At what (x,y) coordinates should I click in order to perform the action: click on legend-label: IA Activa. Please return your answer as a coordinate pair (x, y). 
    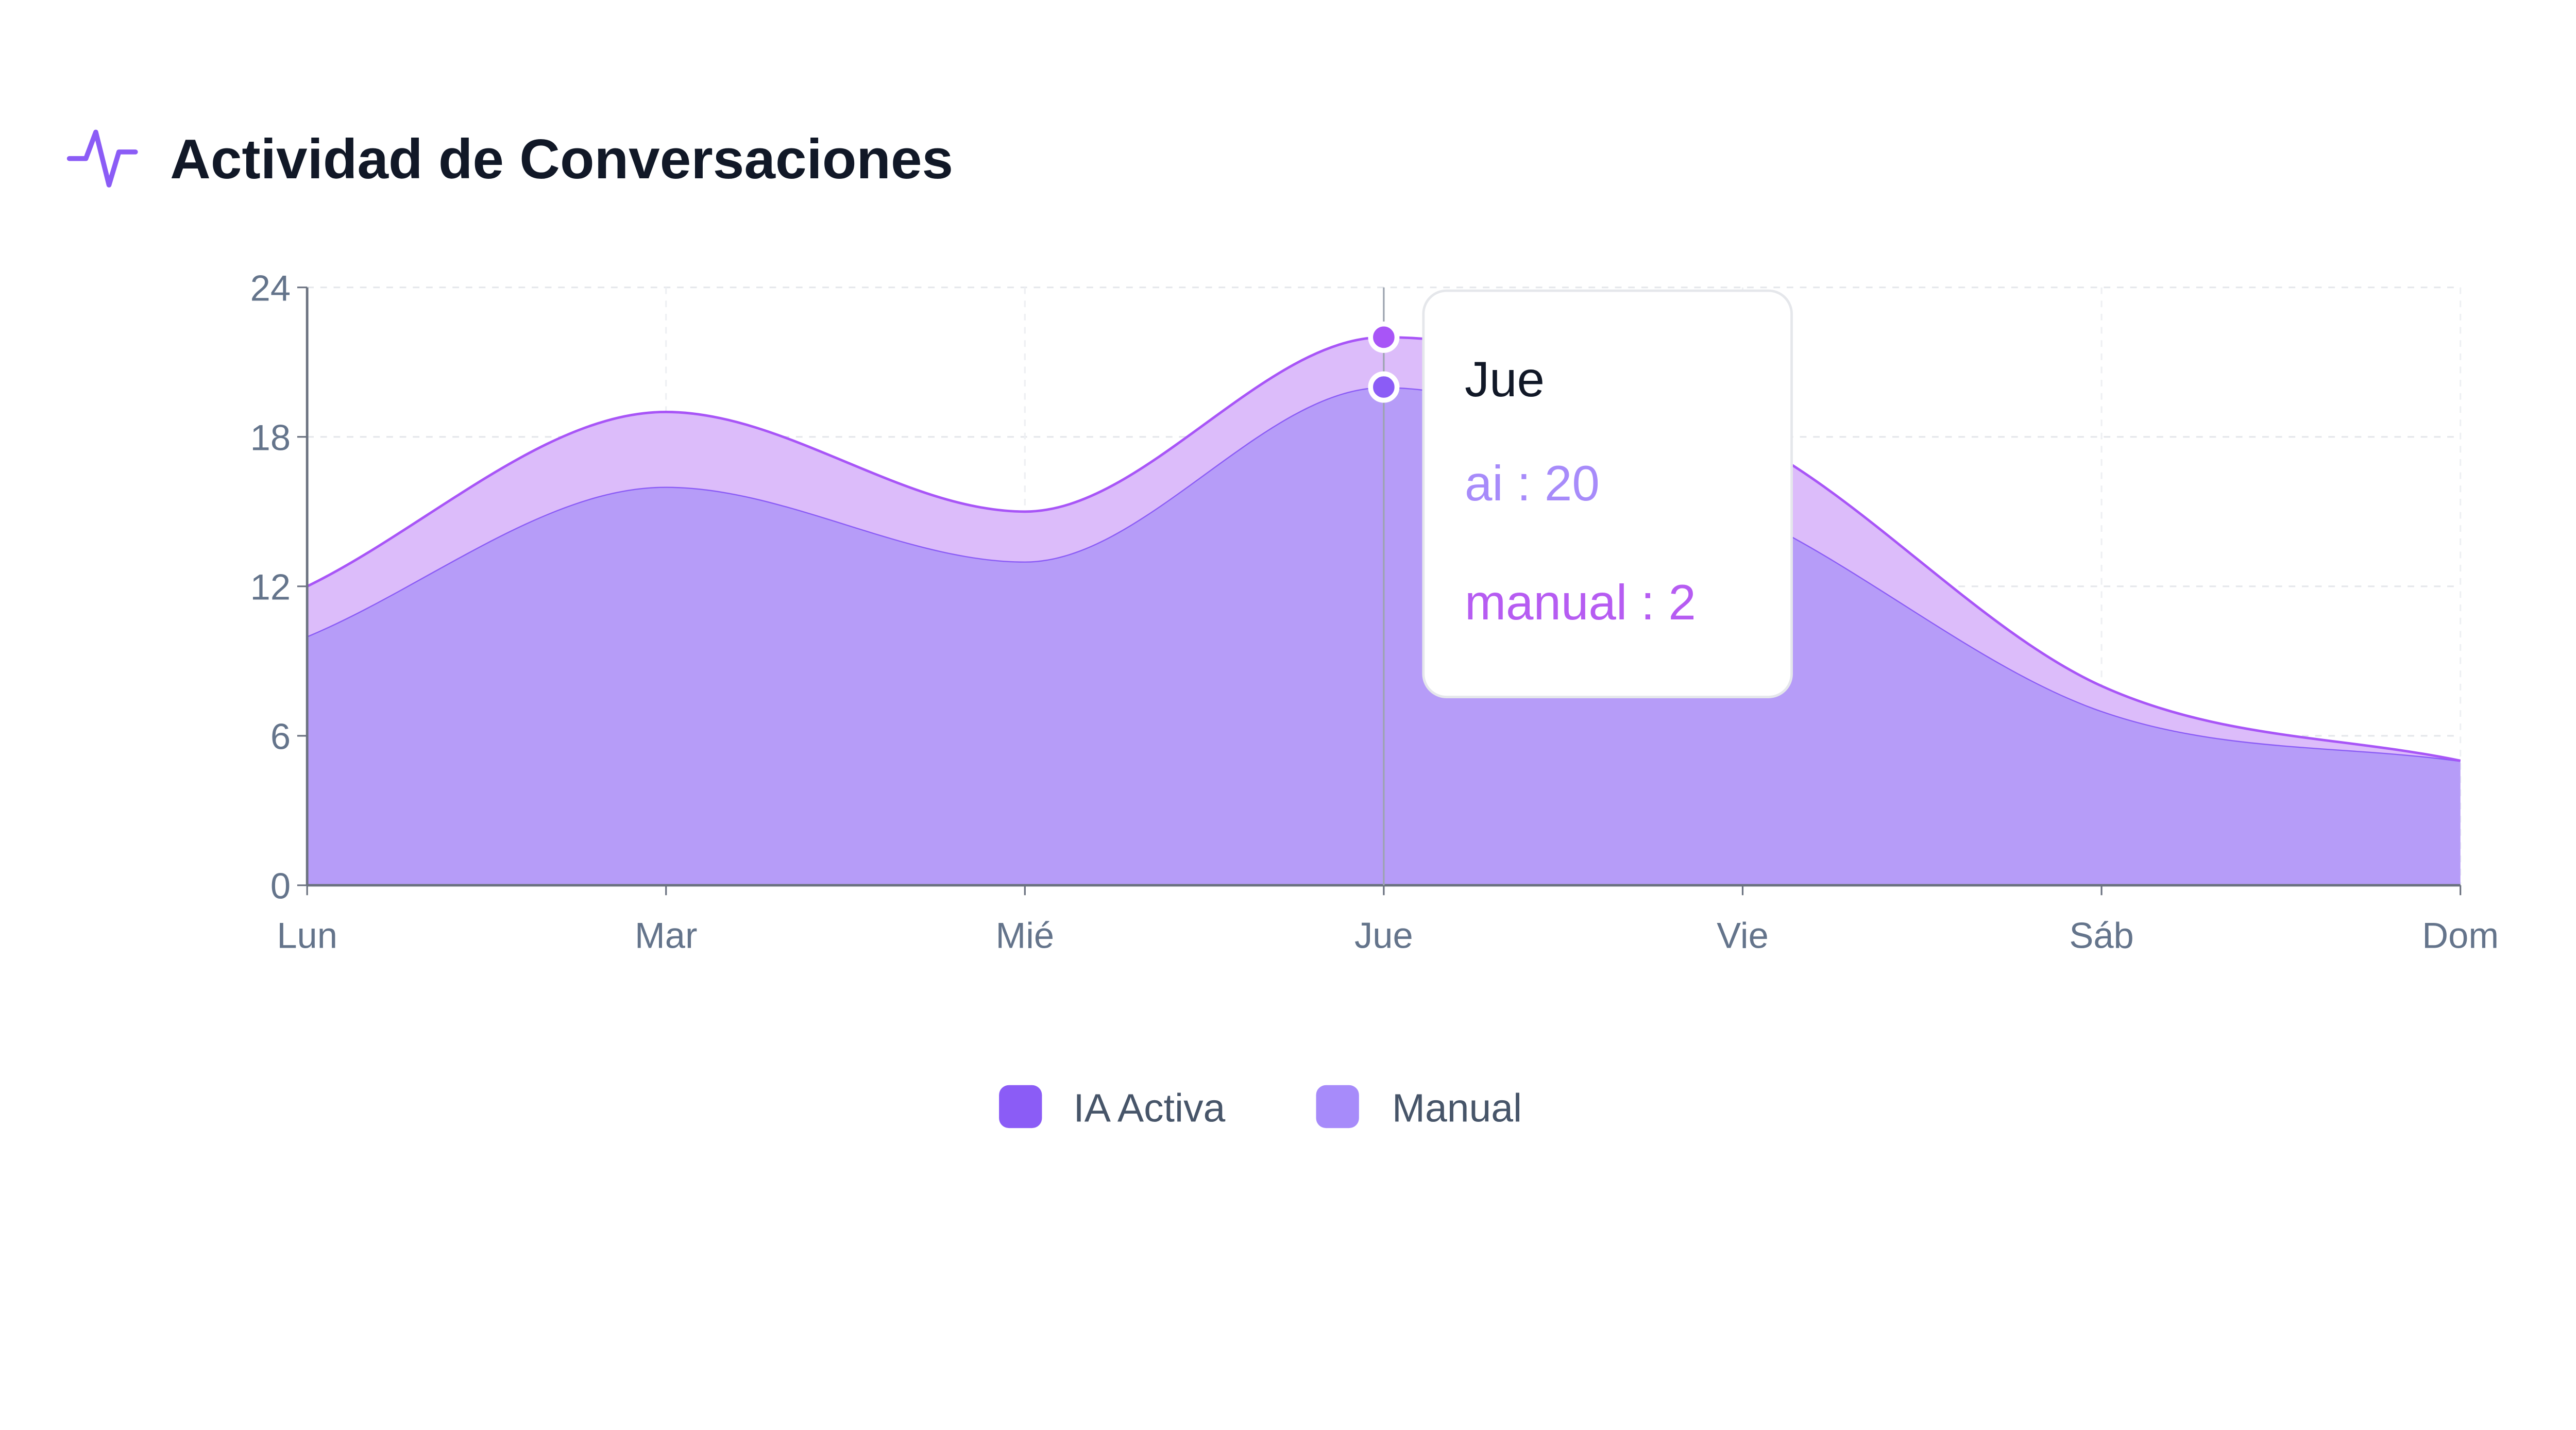
    Looking at the image, I should click on (1149, 1108).